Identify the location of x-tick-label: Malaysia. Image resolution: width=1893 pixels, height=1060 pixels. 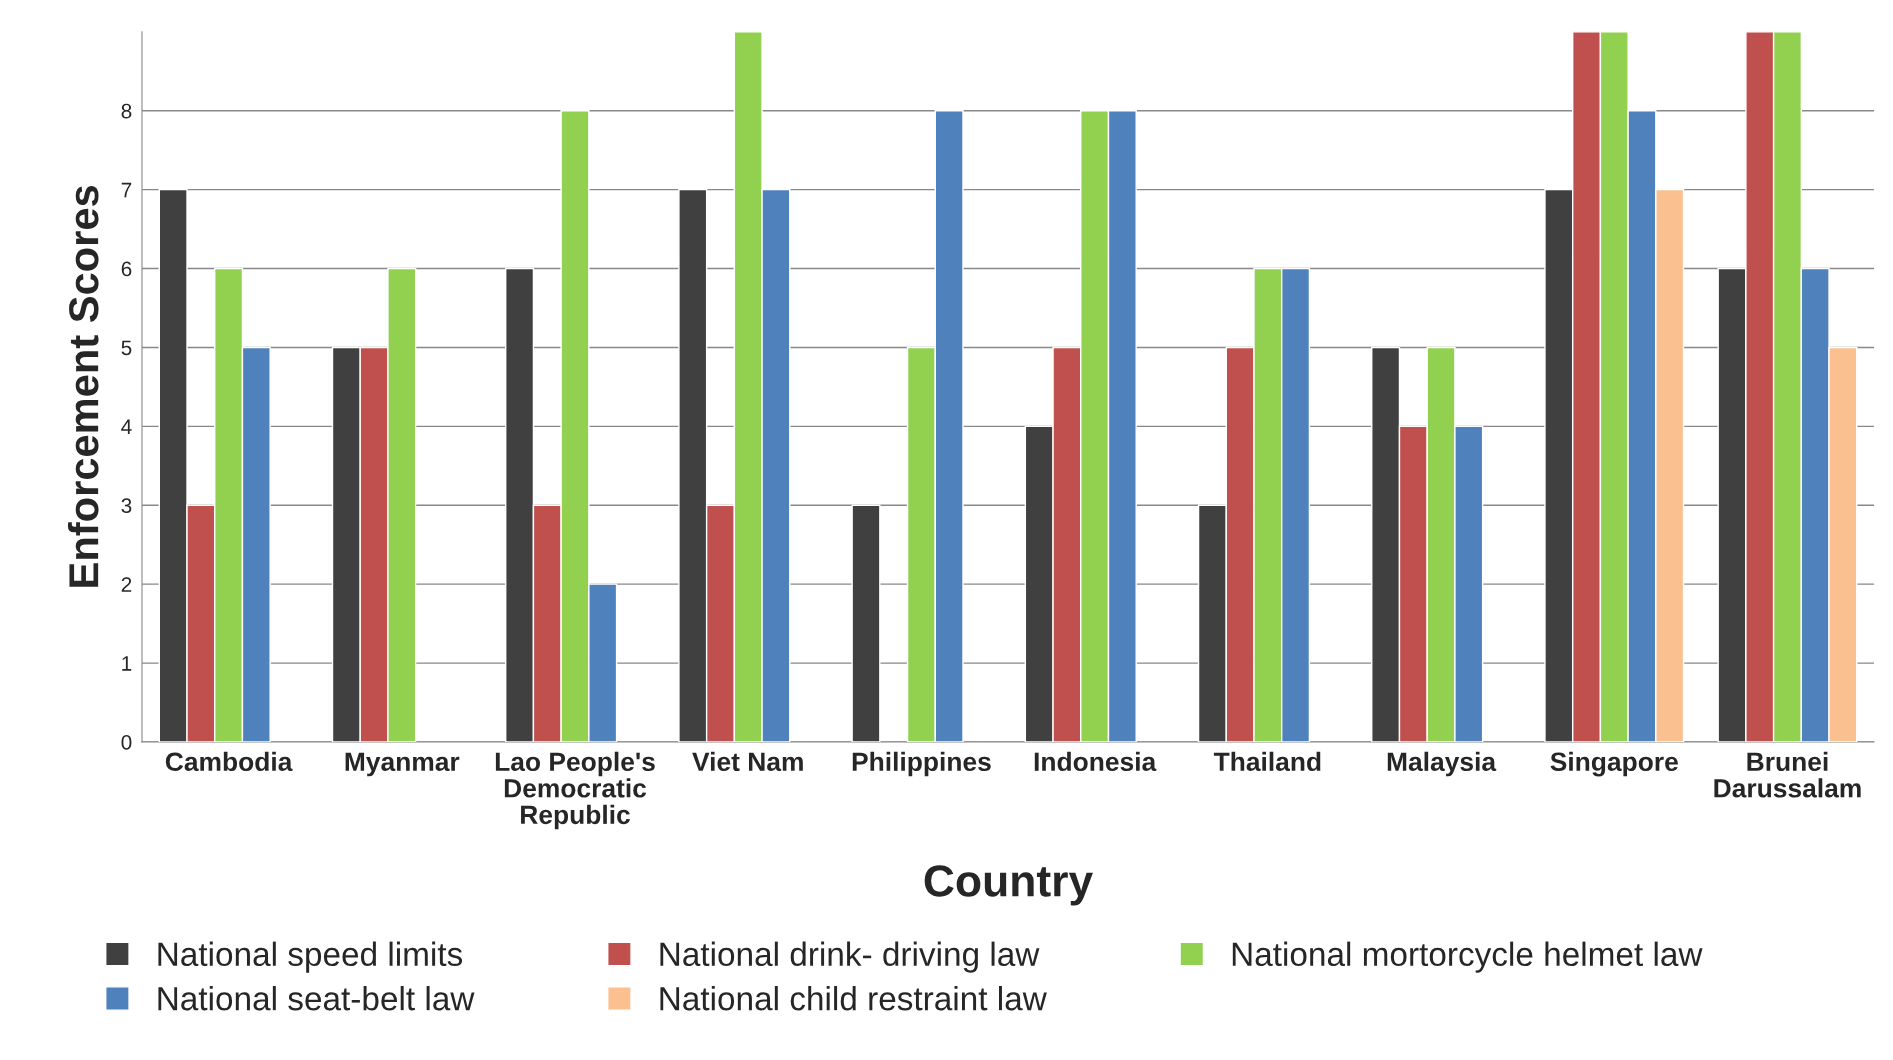
(1442, 764).